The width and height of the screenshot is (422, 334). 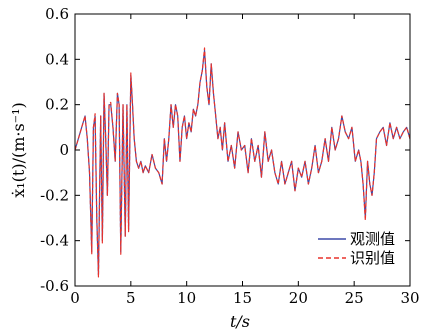 I want to click on y-tick-label: 0.2, so click(x=57, y=105).